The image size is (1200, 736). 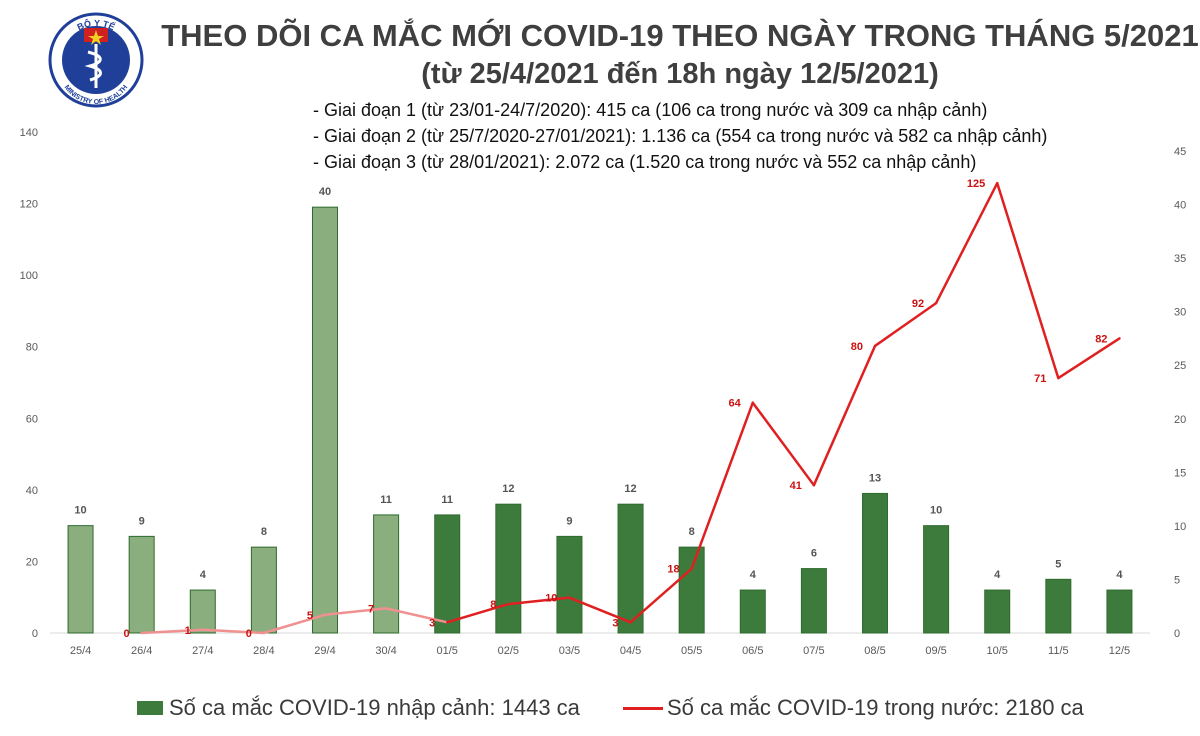 I want to click on line-data-label: 92, so click(x=918, y=304).